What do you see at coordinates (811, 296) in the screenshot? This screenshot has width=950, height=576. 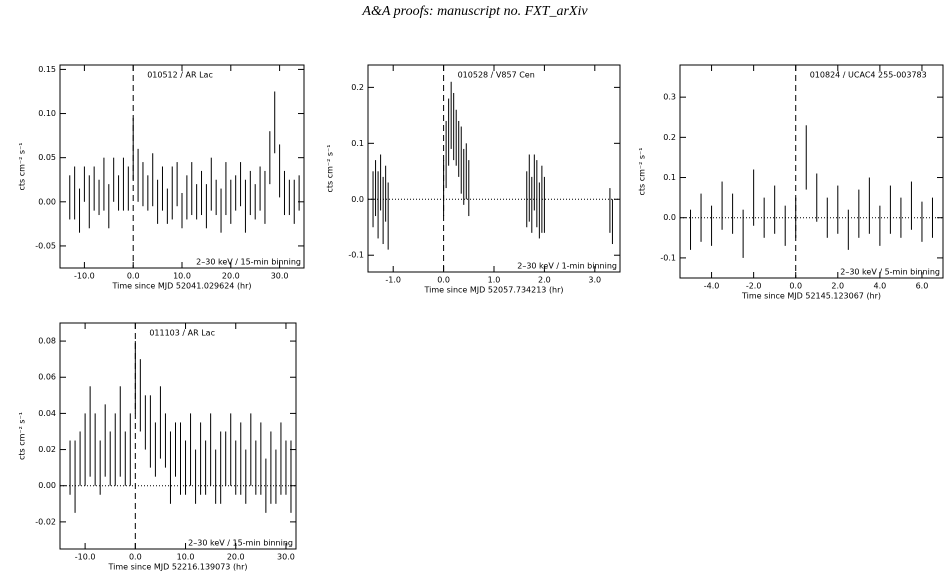 I see `x-axis-label: Time since MJD 52145.123067 (hr)` at bounding box center [811, 296].